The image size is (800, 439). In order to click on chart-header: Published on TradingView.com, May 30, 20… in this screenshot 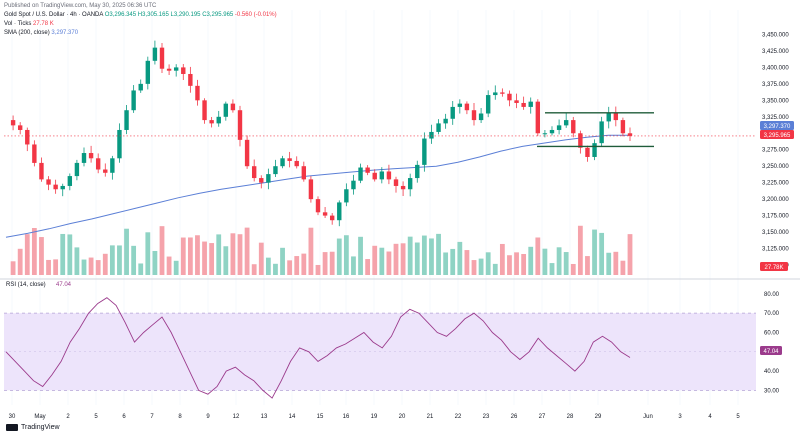, I will do `click(140, 20)`.